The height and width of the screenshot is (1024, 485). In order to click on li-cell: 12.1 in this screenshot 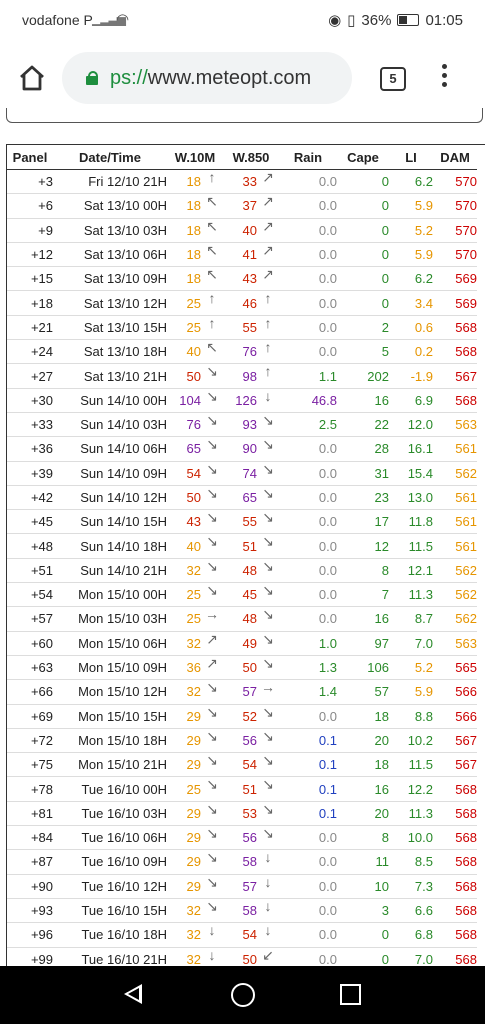, I will do `click(420, 570)`.